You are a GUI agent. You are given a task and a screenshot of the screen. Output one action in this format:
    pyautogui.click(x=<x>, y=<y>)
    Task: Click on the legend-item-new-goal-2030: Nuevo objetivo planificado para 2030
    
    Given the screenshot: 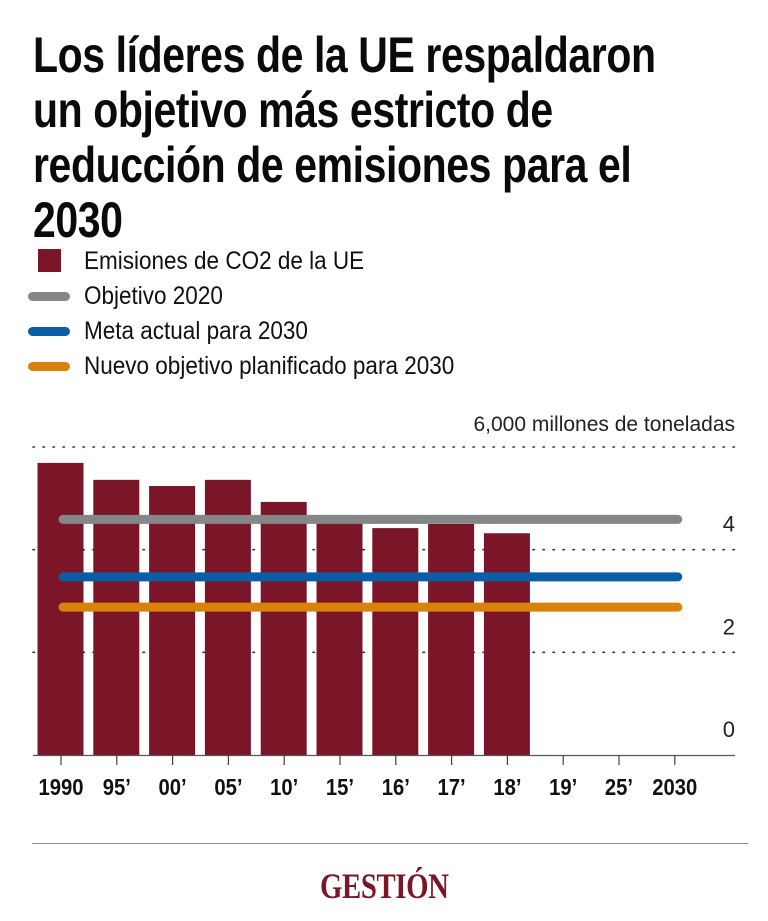 What is the action you would take?
    pyautogui.click(x=350, y=366)
    